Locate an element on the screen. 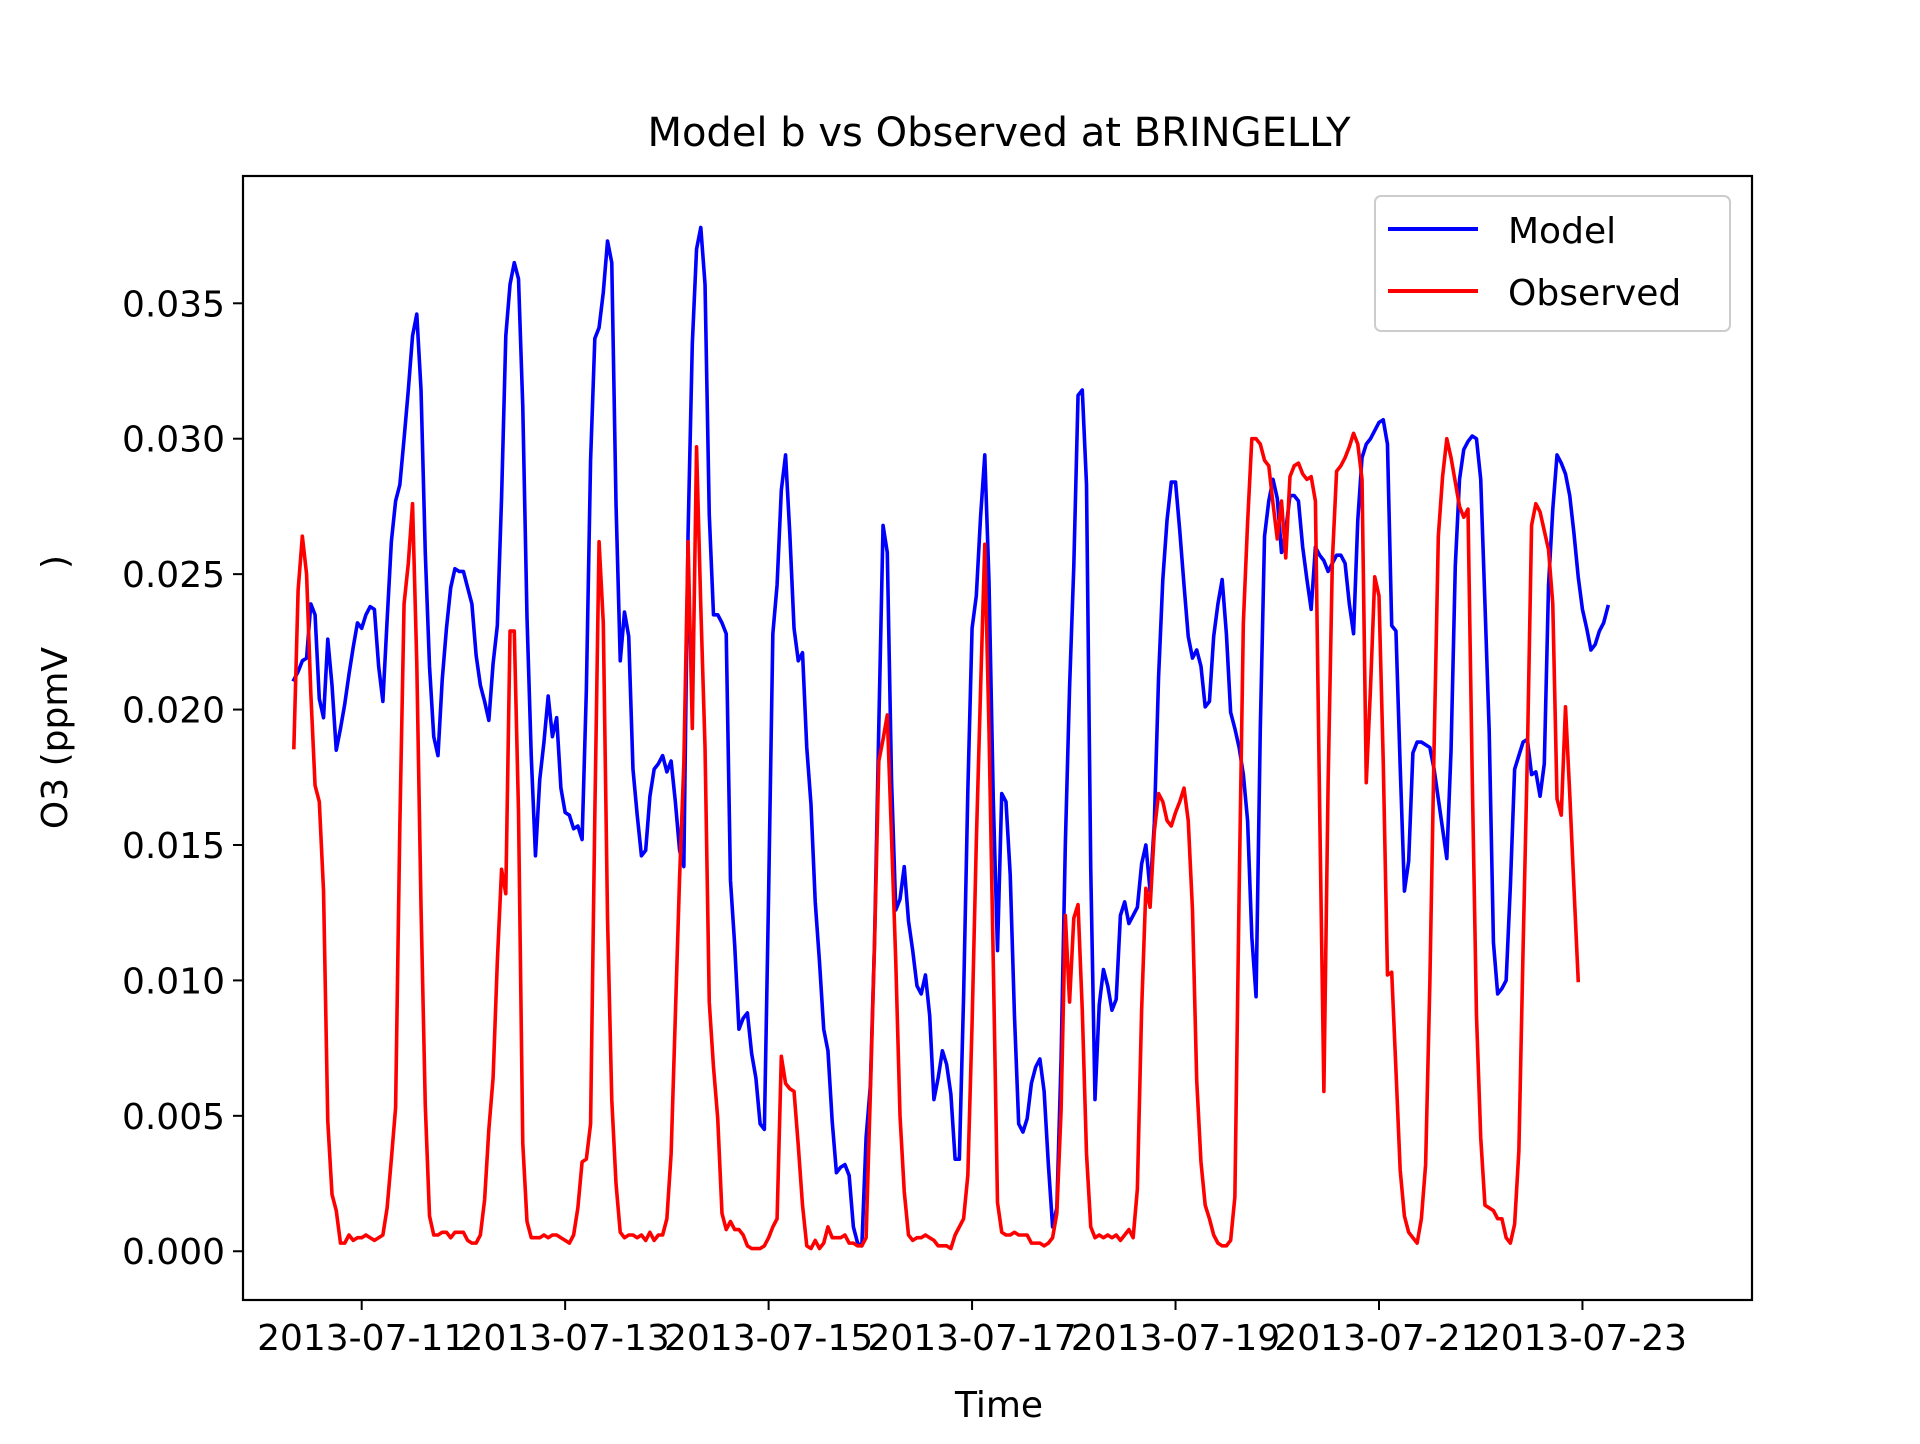  y-tick-label: 0.025 is located at coordinates (173, 575).